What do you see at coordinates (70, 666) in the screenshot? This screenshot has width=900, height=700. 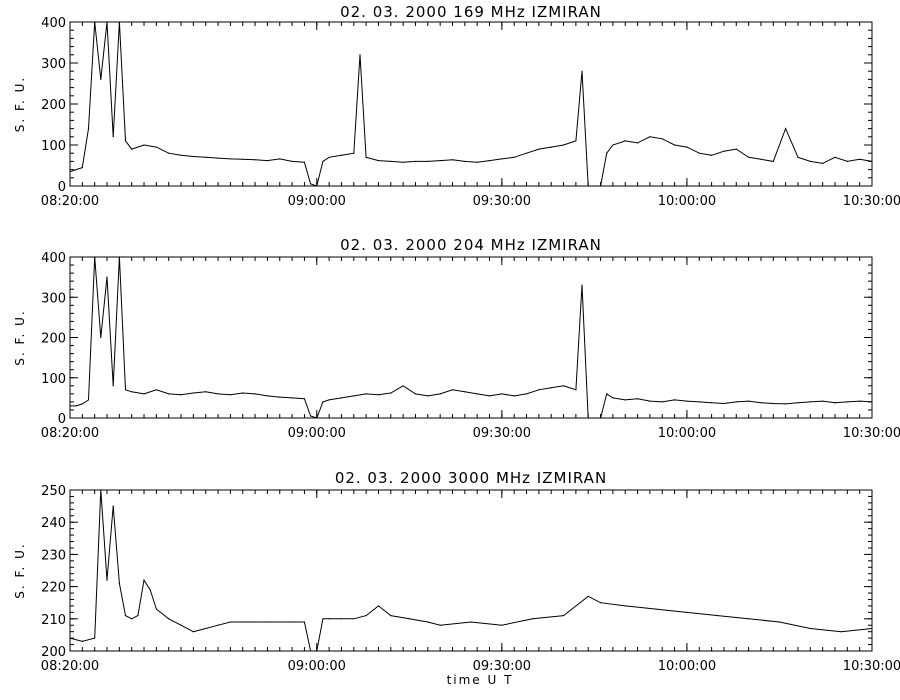 I see `x-tick-label: 08:20:00` at bounding box center [70, 666].